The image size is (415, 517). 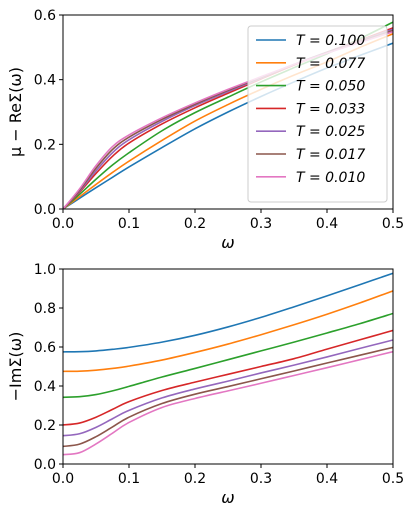 I want to click on legend-label-6: T = 0.017, so click(x=330, y=155).